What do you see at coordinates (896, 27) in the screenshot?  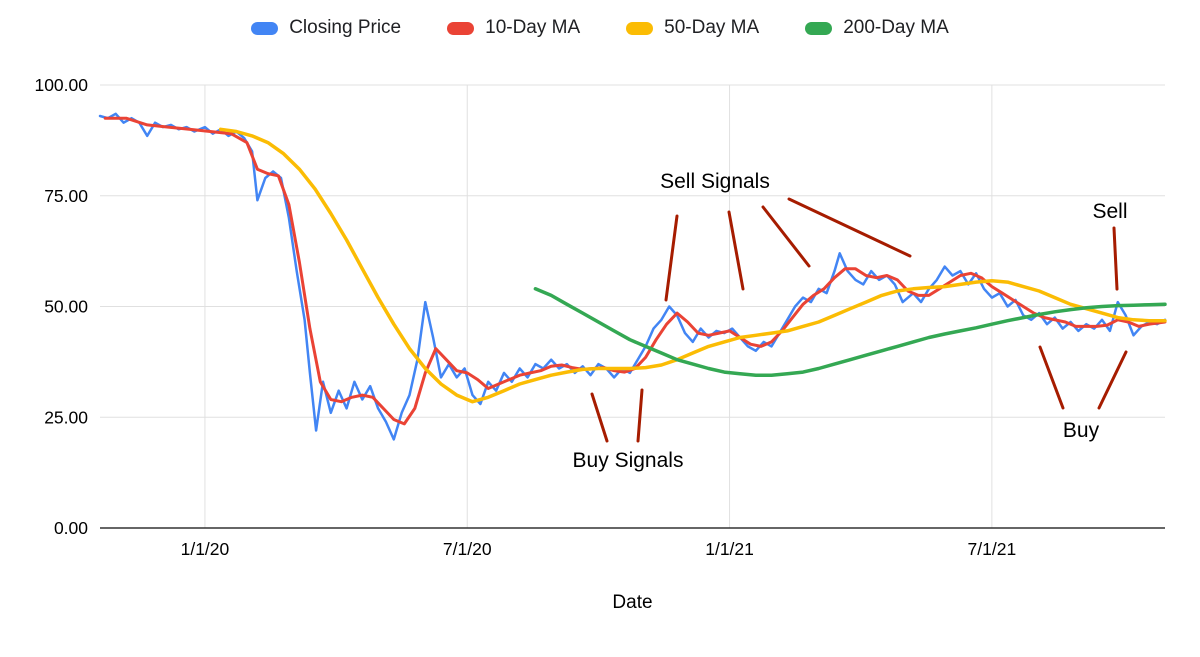 I see `legend-label: 200-Day MA` at bounding box center [896, 27].